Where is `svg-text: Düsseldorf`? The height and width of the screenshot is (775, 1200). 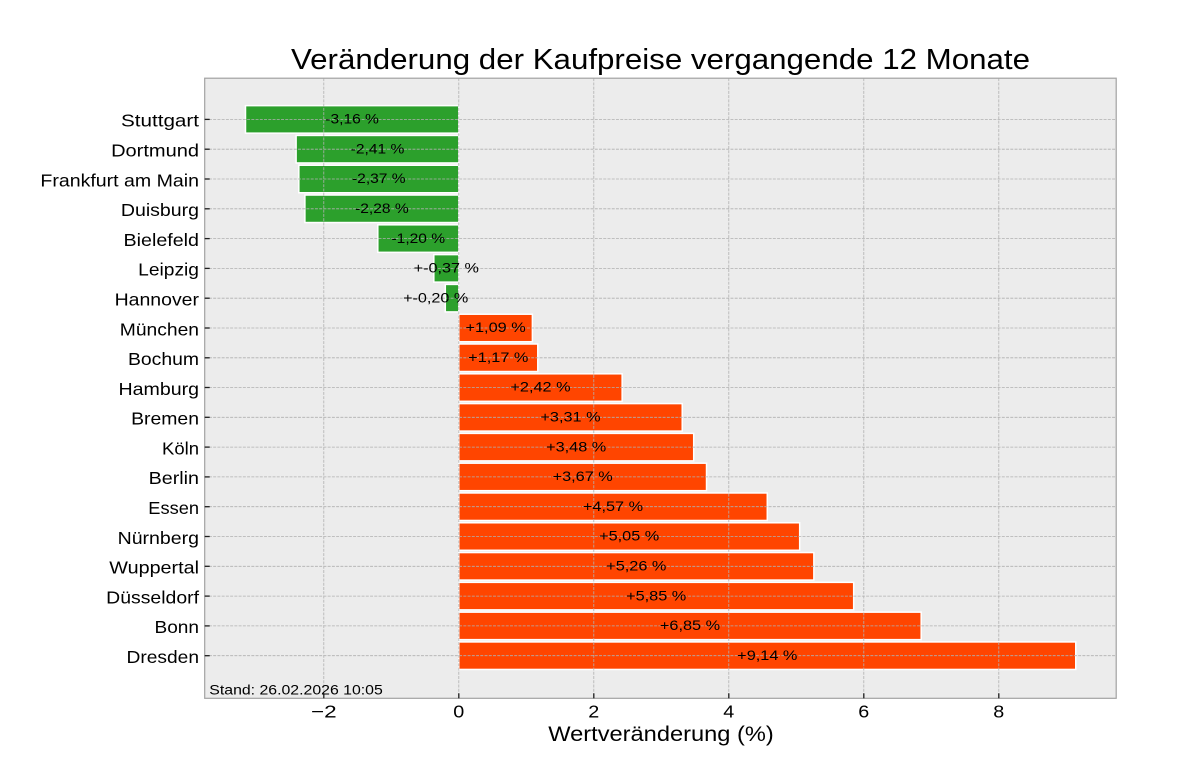 svg-text: Düsseldorf is located at coordinates (152, 597).